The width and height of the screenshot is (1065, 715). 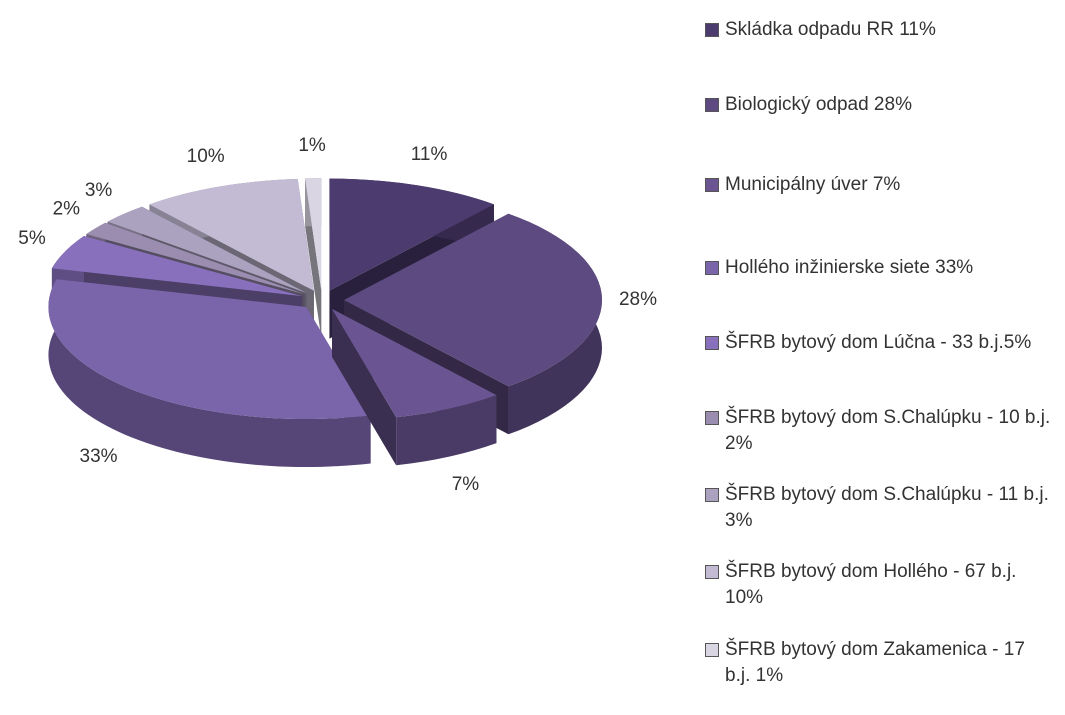 I want to click on legend-label: Biologický odpad 28%, so click(x=818, y=104).